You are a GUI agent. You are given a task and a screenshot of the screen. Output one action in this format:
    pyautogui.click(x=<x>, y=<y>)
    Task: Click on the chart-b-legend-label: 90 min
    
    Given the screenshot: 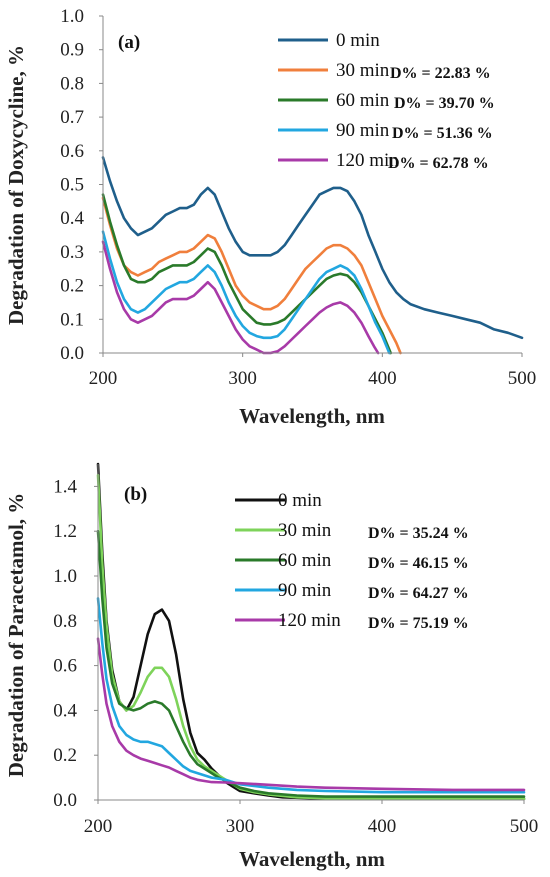 What is the action you would take?
    pyautogui.click(x=305, y=590)
    